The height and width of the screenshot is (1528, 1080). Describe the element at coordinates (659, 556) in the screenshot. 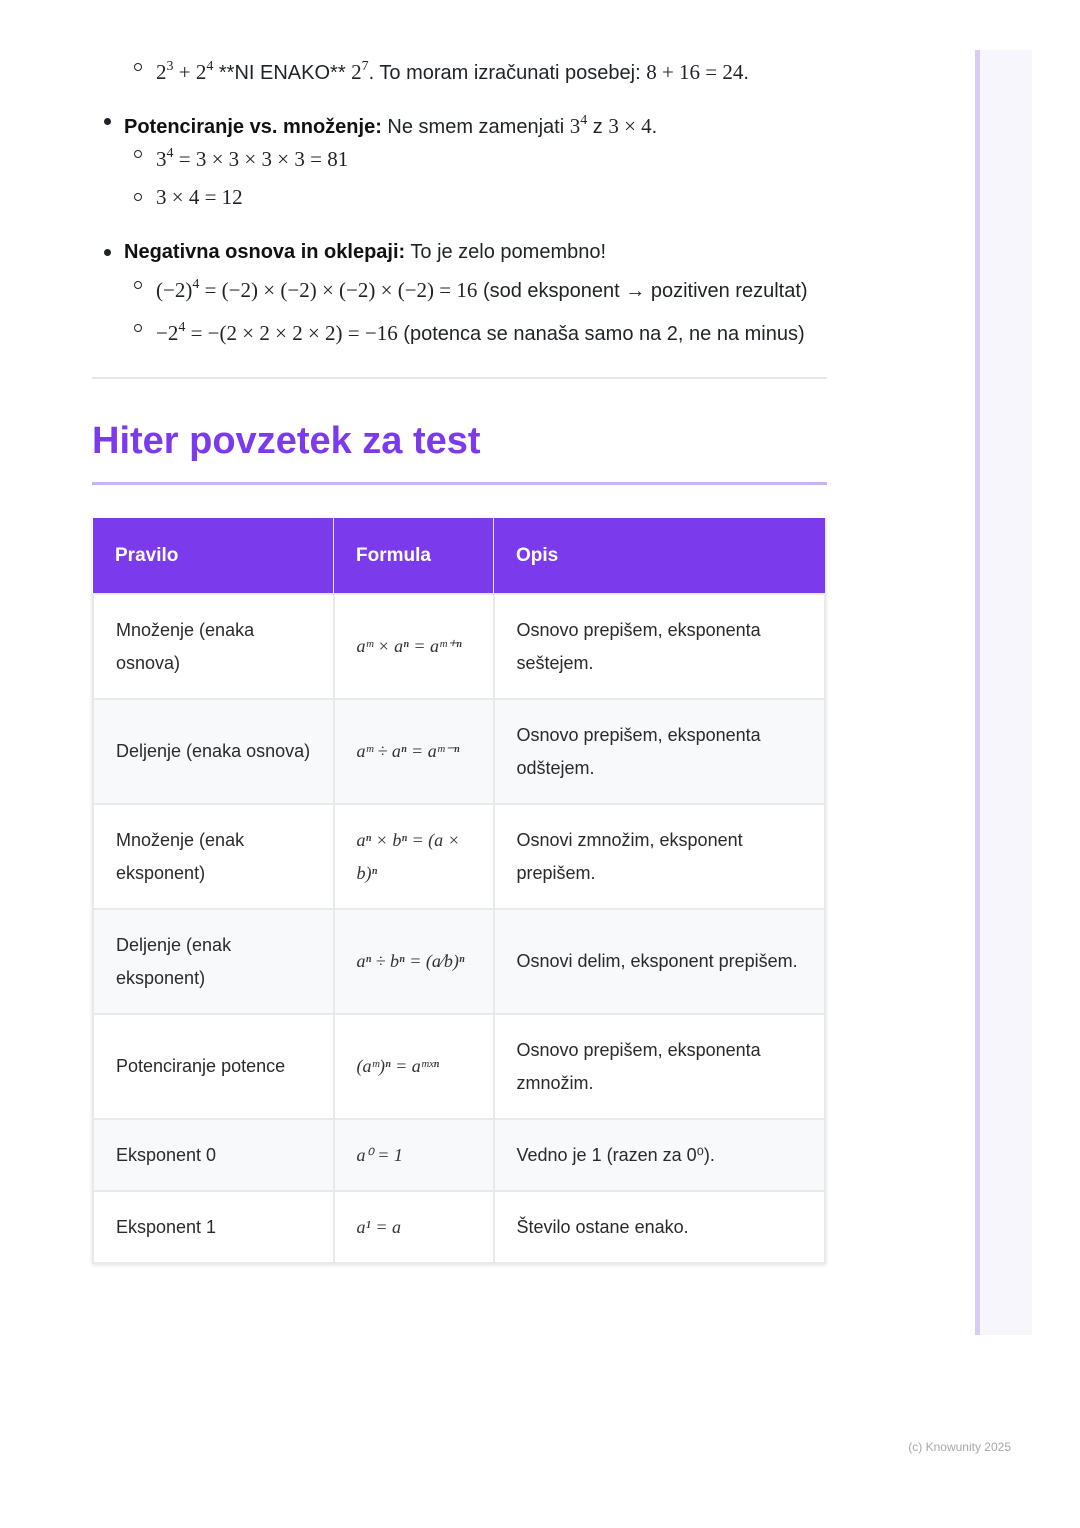

I see `header-description: Opis` at that location.